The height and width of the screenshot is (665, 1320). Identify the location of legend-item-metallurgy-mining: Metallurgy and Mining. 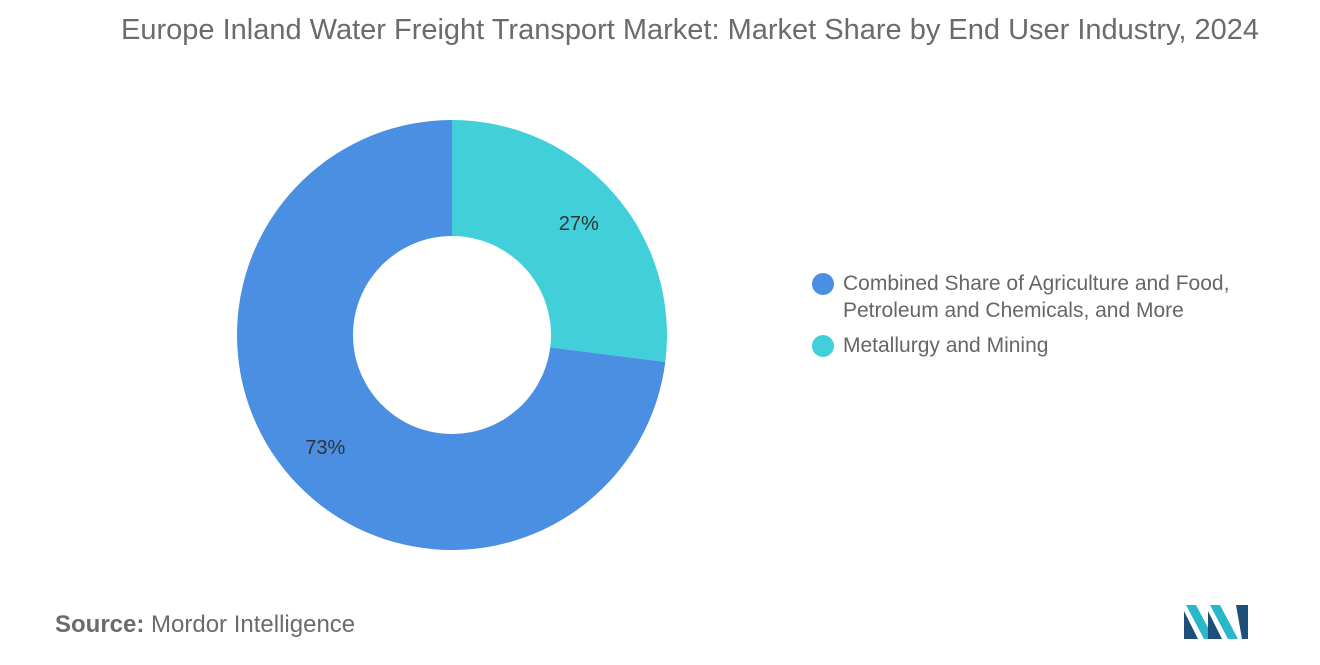
(1047, 345).